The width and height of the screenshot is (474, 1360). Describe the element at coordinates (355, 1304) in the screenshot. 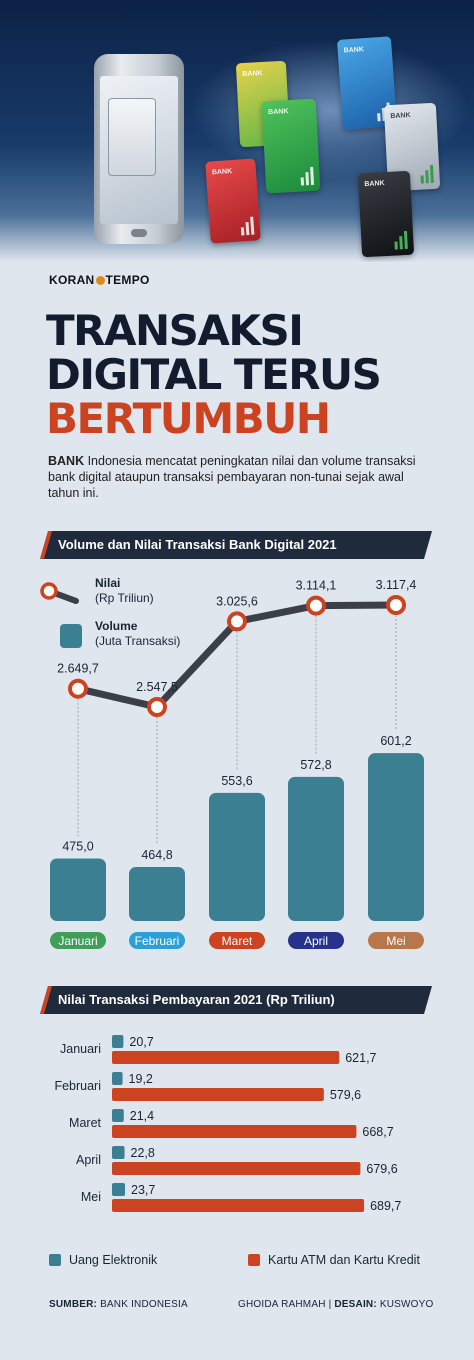

I see `footer-credit-label: DESAIN:` at that location.